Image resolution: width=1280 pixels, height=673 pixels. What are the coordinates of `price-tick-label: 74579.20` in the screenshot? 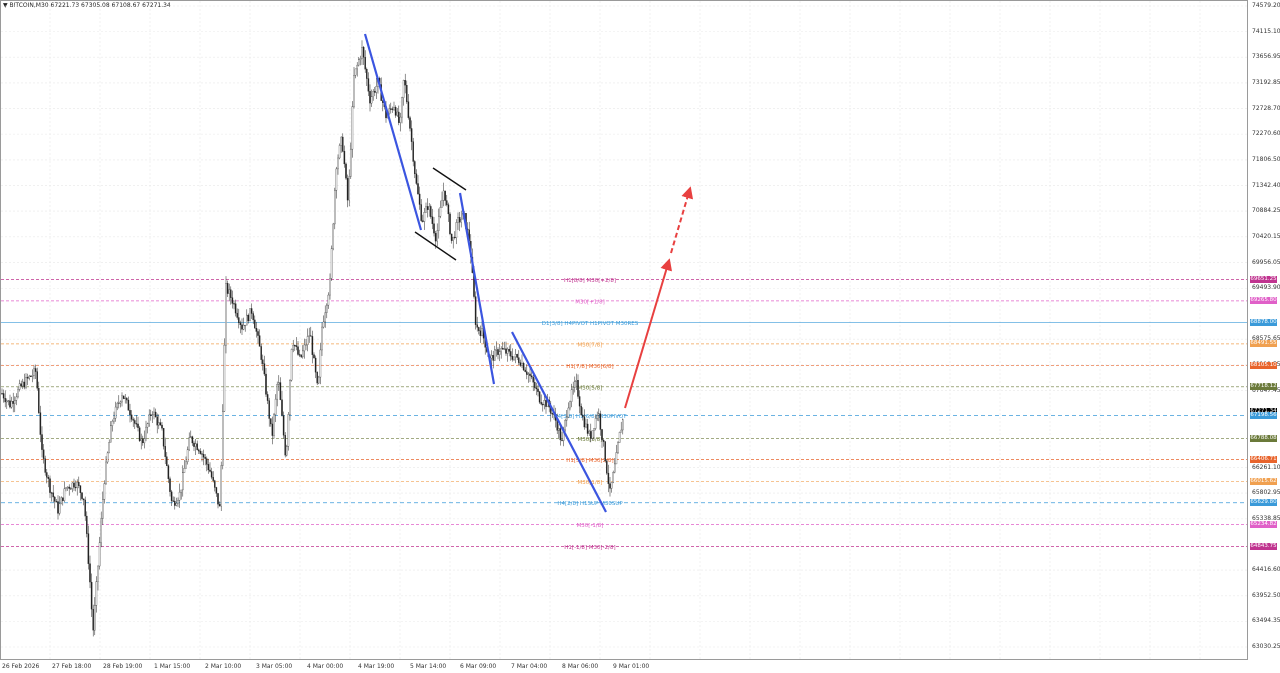 It's located at (1266, 5).